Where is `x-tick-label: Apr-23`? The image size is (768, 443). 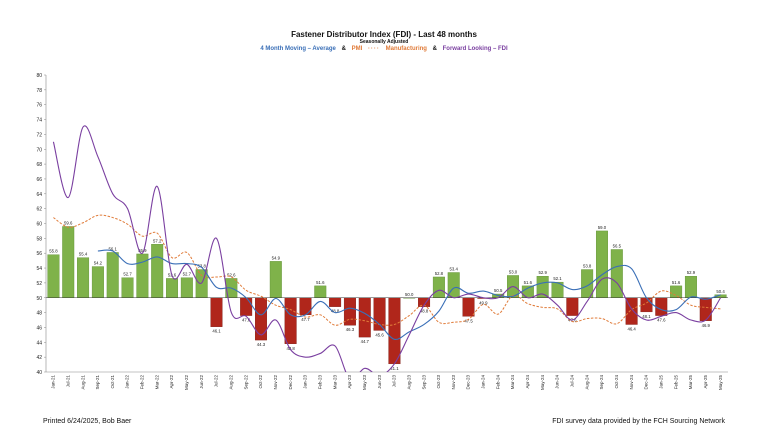
x-tick-label: Apr-23 is located at coordinates (349, 382).